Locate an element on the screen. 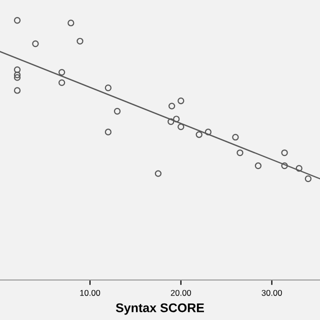 The width and height of the screenshot is (320, 320). x-axis-title: Syntax SCORE is located at coordinates (160, 309).